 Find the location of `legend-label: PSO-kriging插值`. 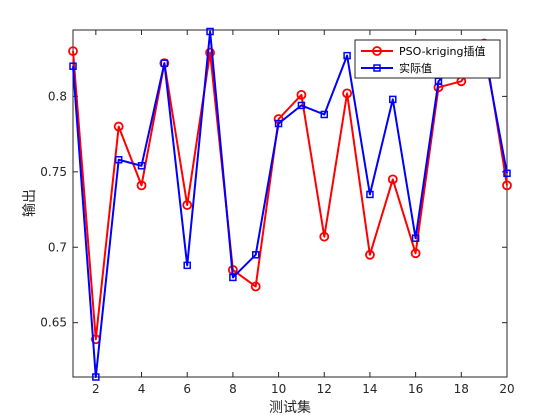

legend-label: PSO-kriging插值 is located at coordinates (442, 51).